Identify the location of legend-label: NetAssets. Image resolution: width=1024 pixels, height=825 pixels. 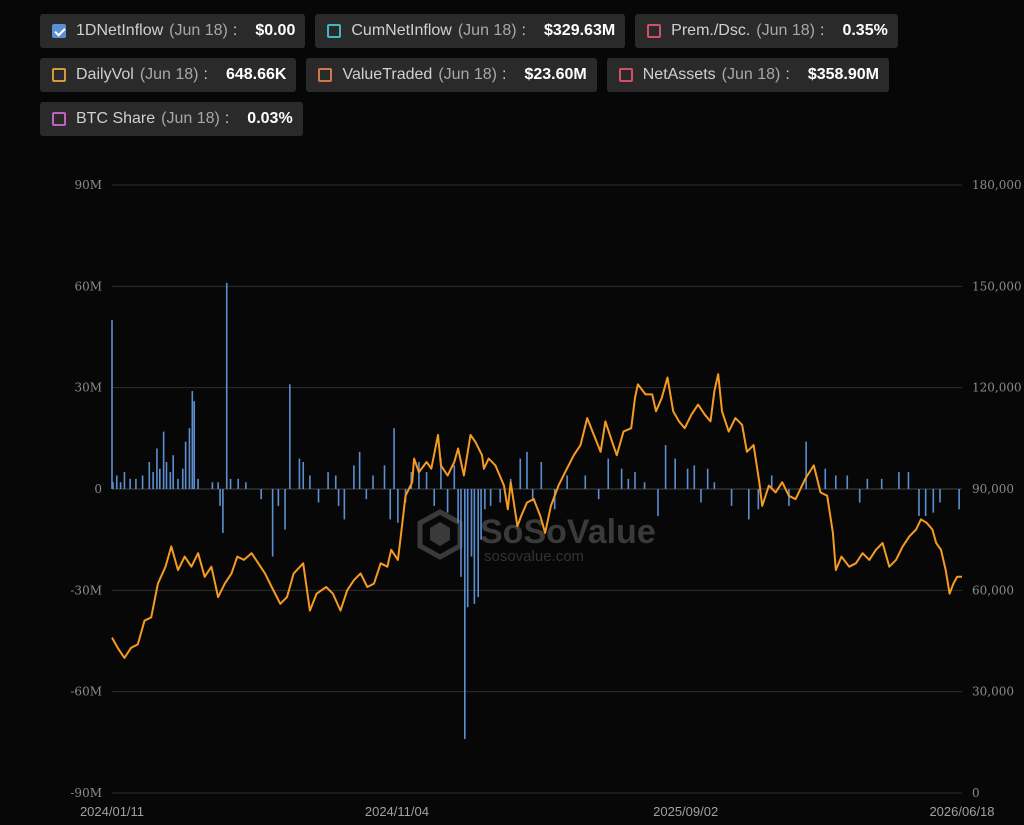
(679, 74).